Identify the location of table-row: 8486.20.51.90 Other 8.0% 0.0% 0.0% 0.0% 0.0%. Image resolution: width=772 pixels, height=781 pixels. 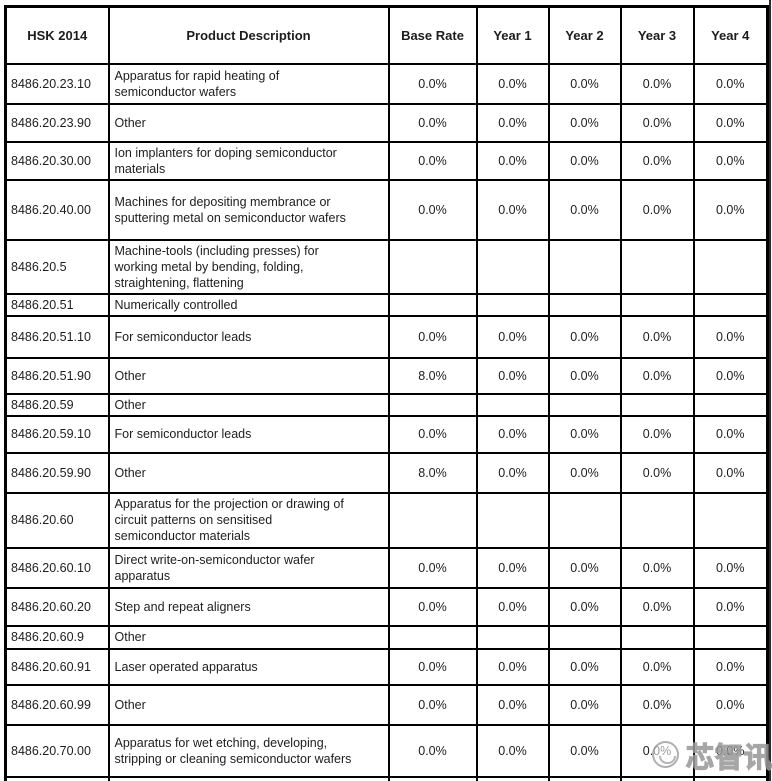
(386, 375).